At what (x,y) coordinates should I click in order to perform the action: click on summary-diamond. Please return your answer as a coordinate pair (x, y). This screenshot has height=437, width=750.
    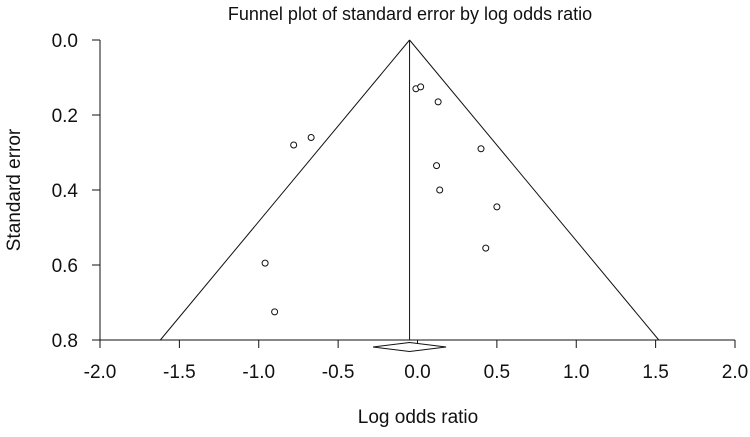
    Looking at the image, I should click on (409, 347).